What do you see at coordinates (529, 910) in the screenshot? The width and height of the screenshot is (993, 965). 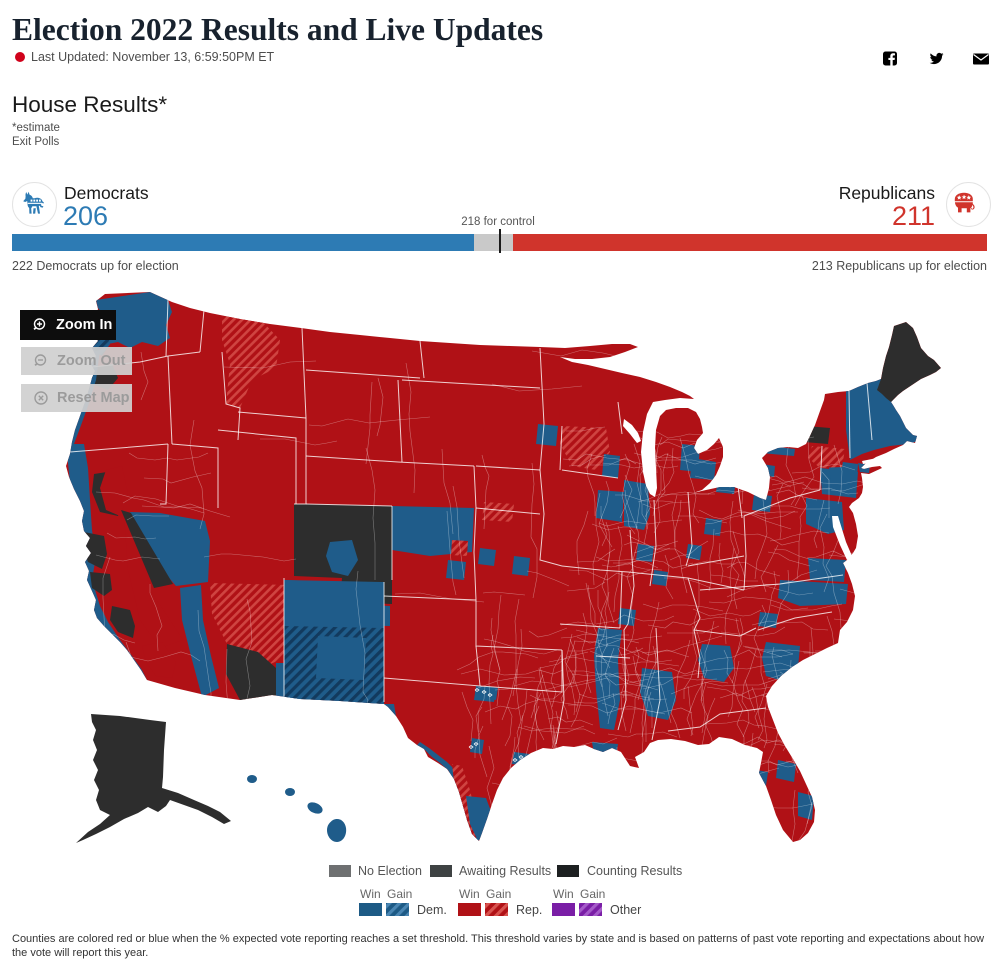 I see `svg-text: Rep.` at bounding box center [529, 910].